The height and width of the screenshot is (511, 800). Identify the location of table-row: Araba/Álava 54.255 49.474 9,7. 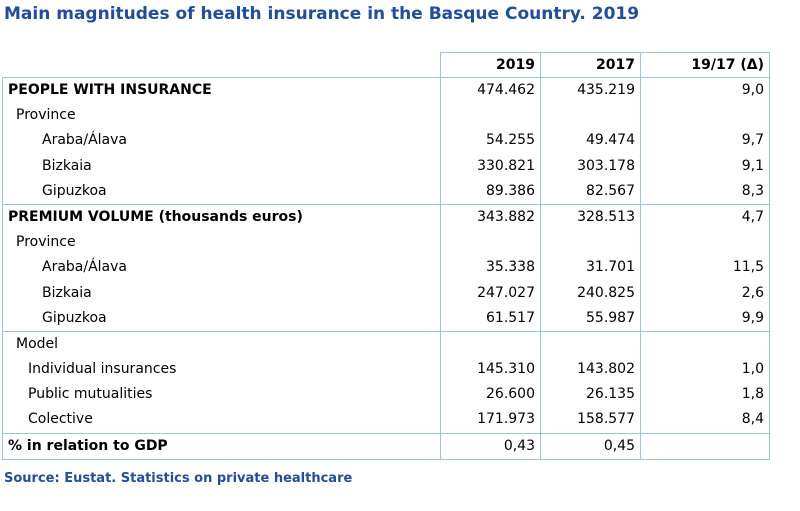
(386, 141).